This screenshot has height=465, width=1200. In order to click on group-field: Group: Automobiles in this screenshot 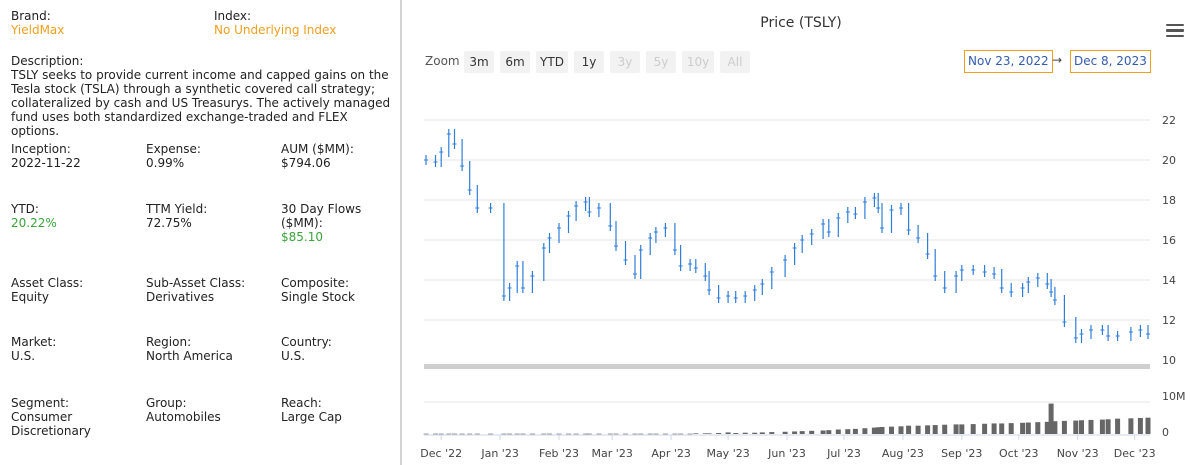, I will do `click(183, 410)`.